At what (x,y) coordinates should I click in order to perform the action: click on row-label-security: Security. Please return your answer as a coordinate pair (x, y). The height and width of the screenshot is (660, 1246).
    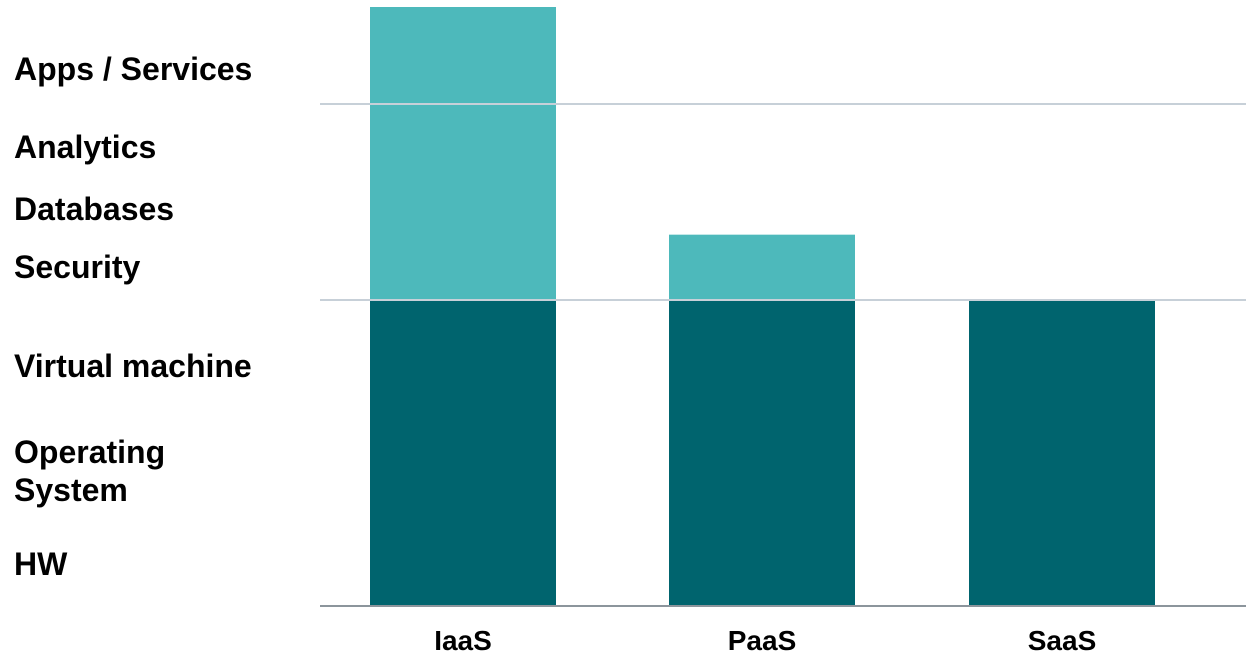
    Looking at the image, I should click on (77, 267).